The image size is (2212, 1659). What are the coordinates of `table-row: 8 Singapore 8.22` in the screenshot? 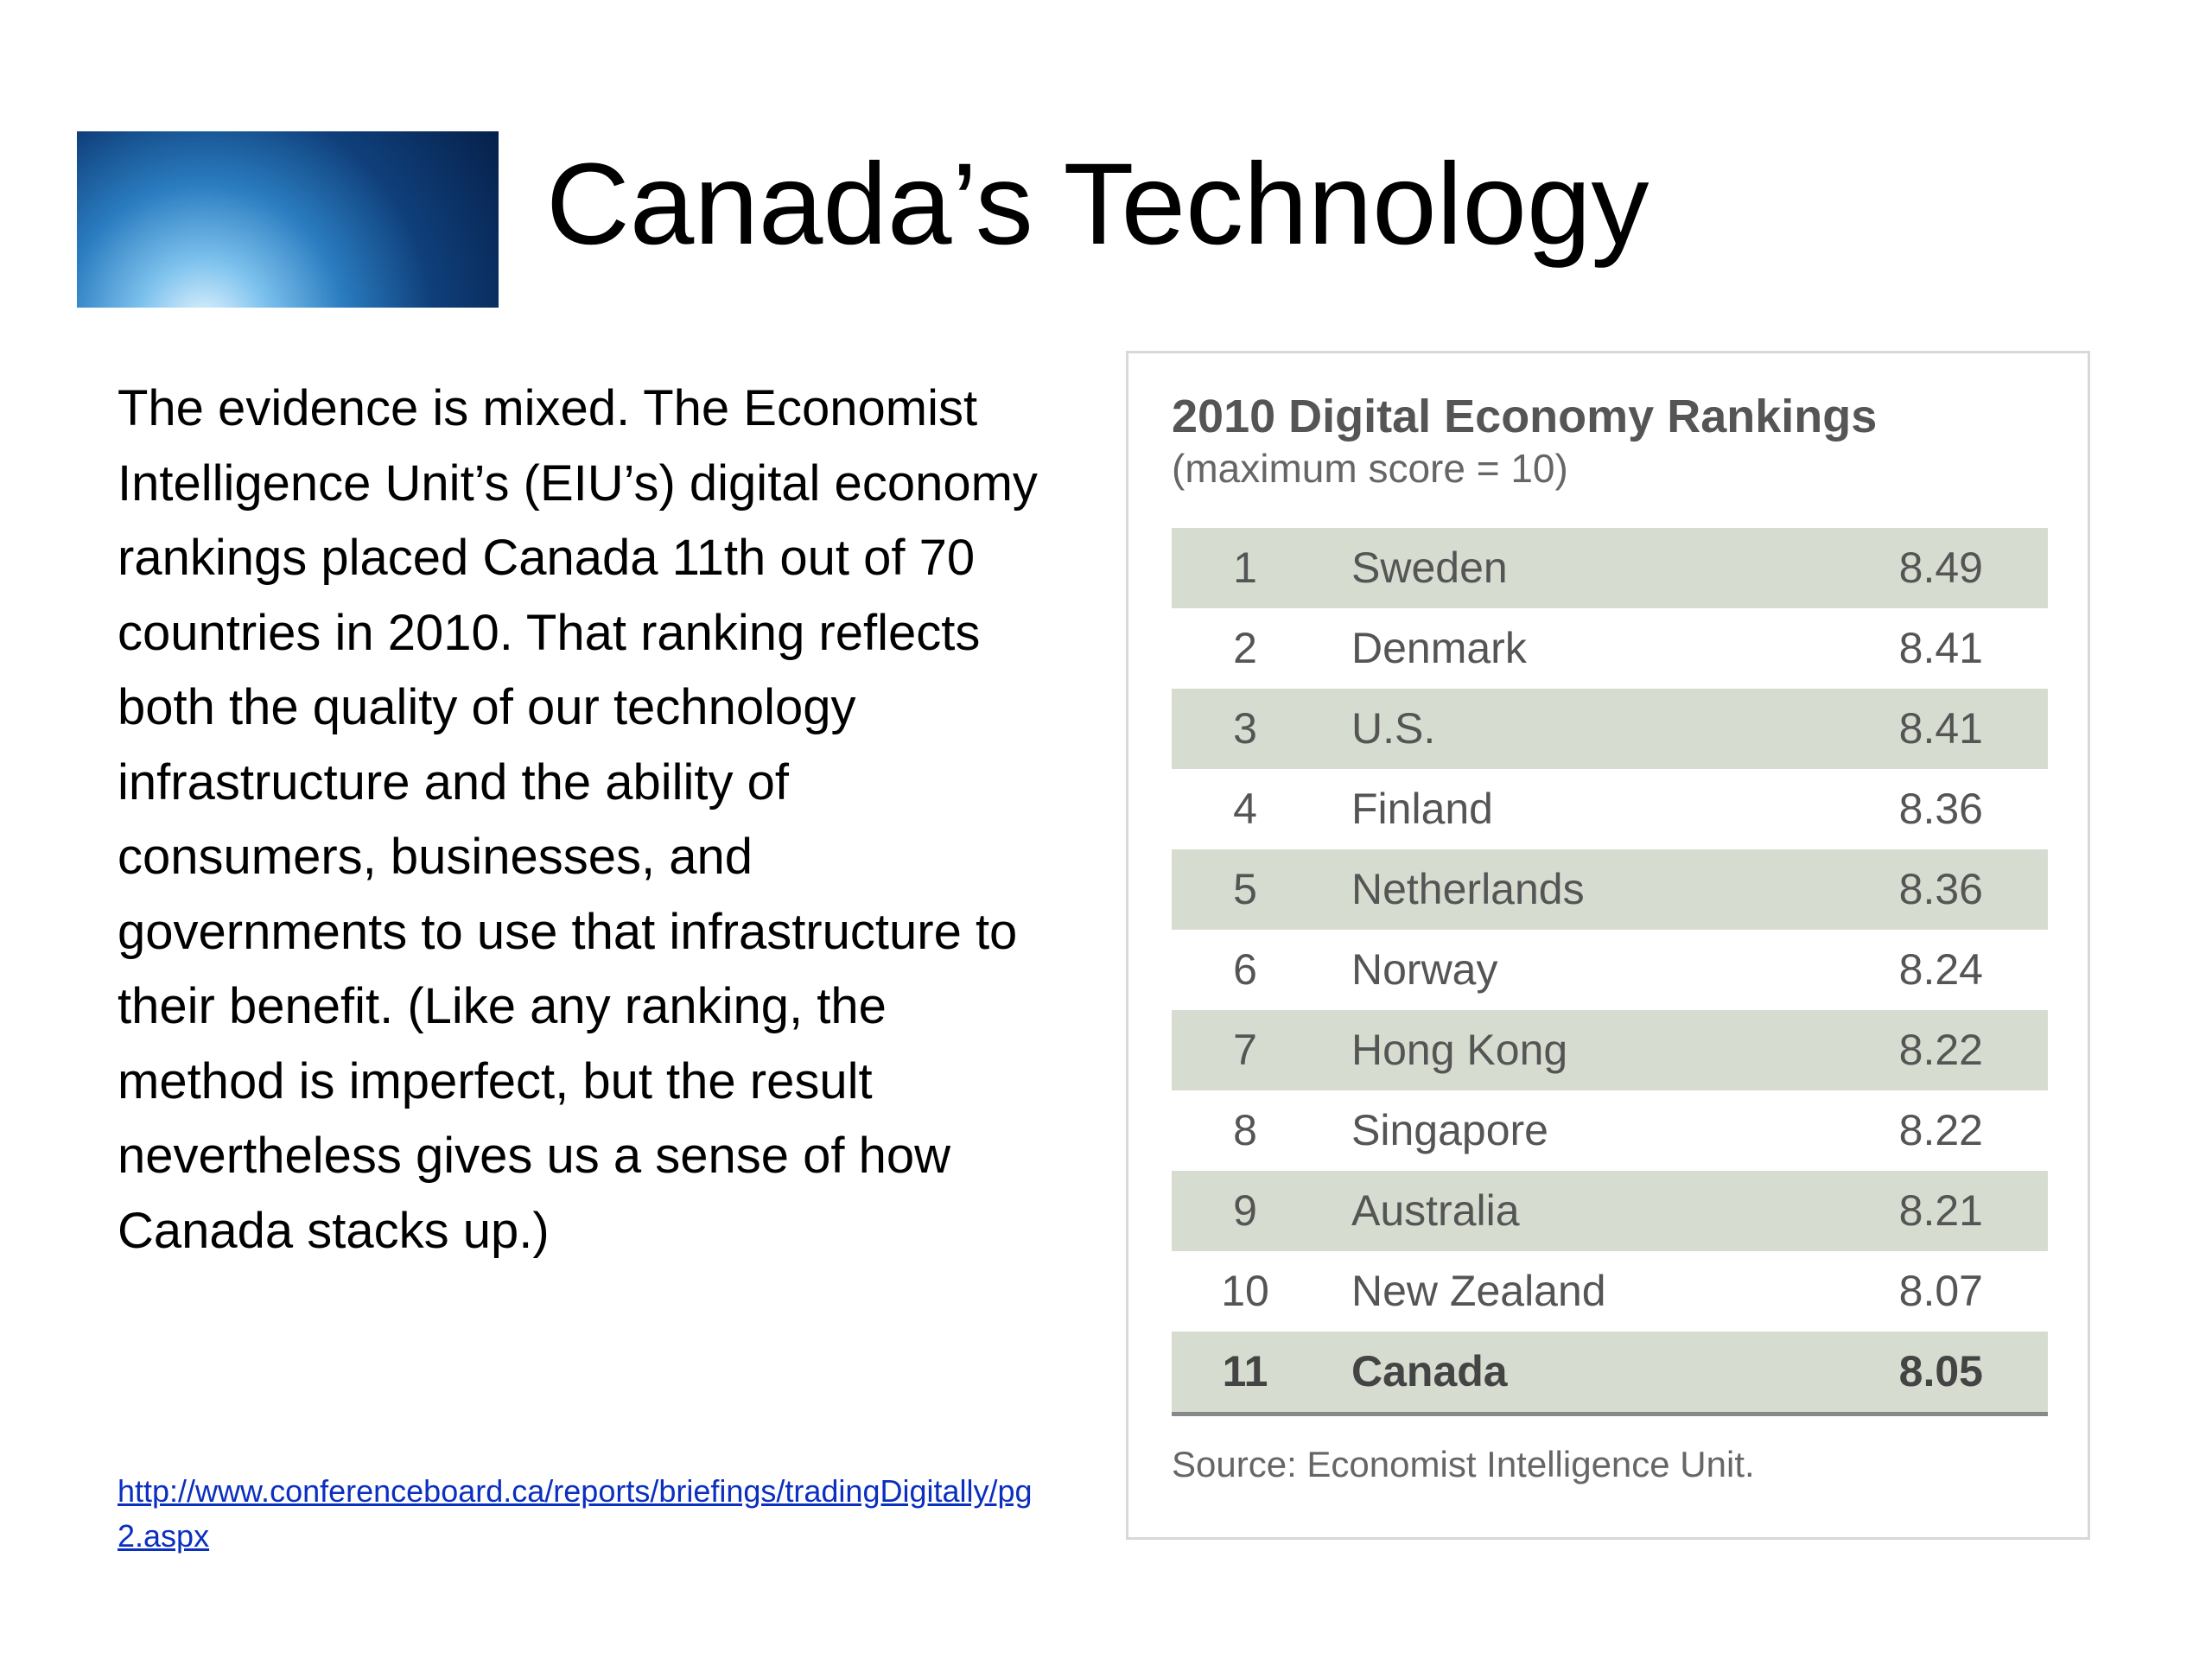 It's located at (1610, 1130).